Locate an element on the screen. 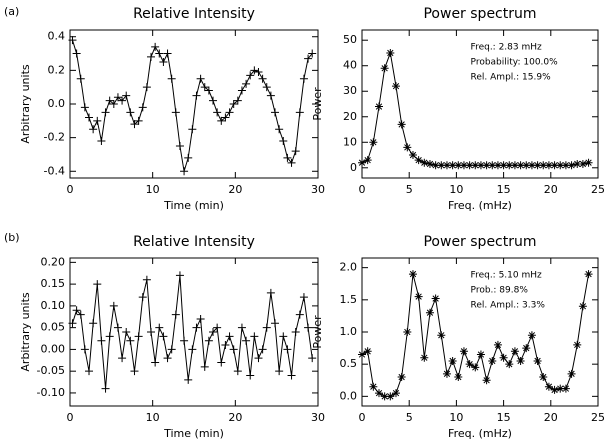  chart-title: Relative Intensity is located at coordinates (194, 242).